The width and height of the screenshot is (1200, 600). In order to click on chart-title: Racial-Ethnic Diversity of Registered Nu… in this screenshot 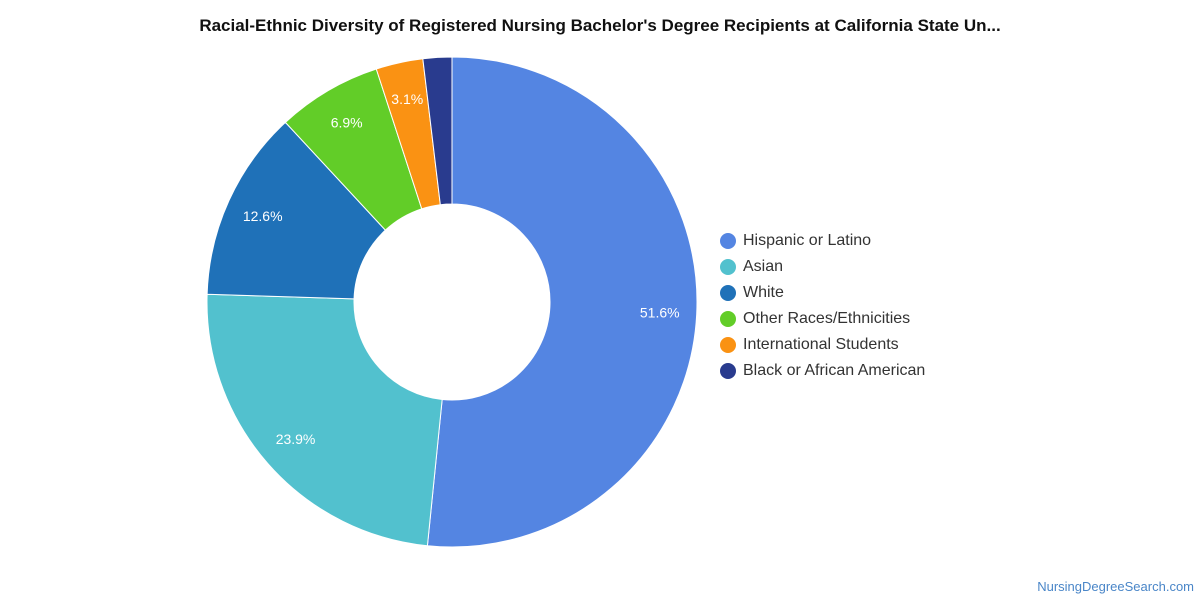, I will do `click(600, 25)`.